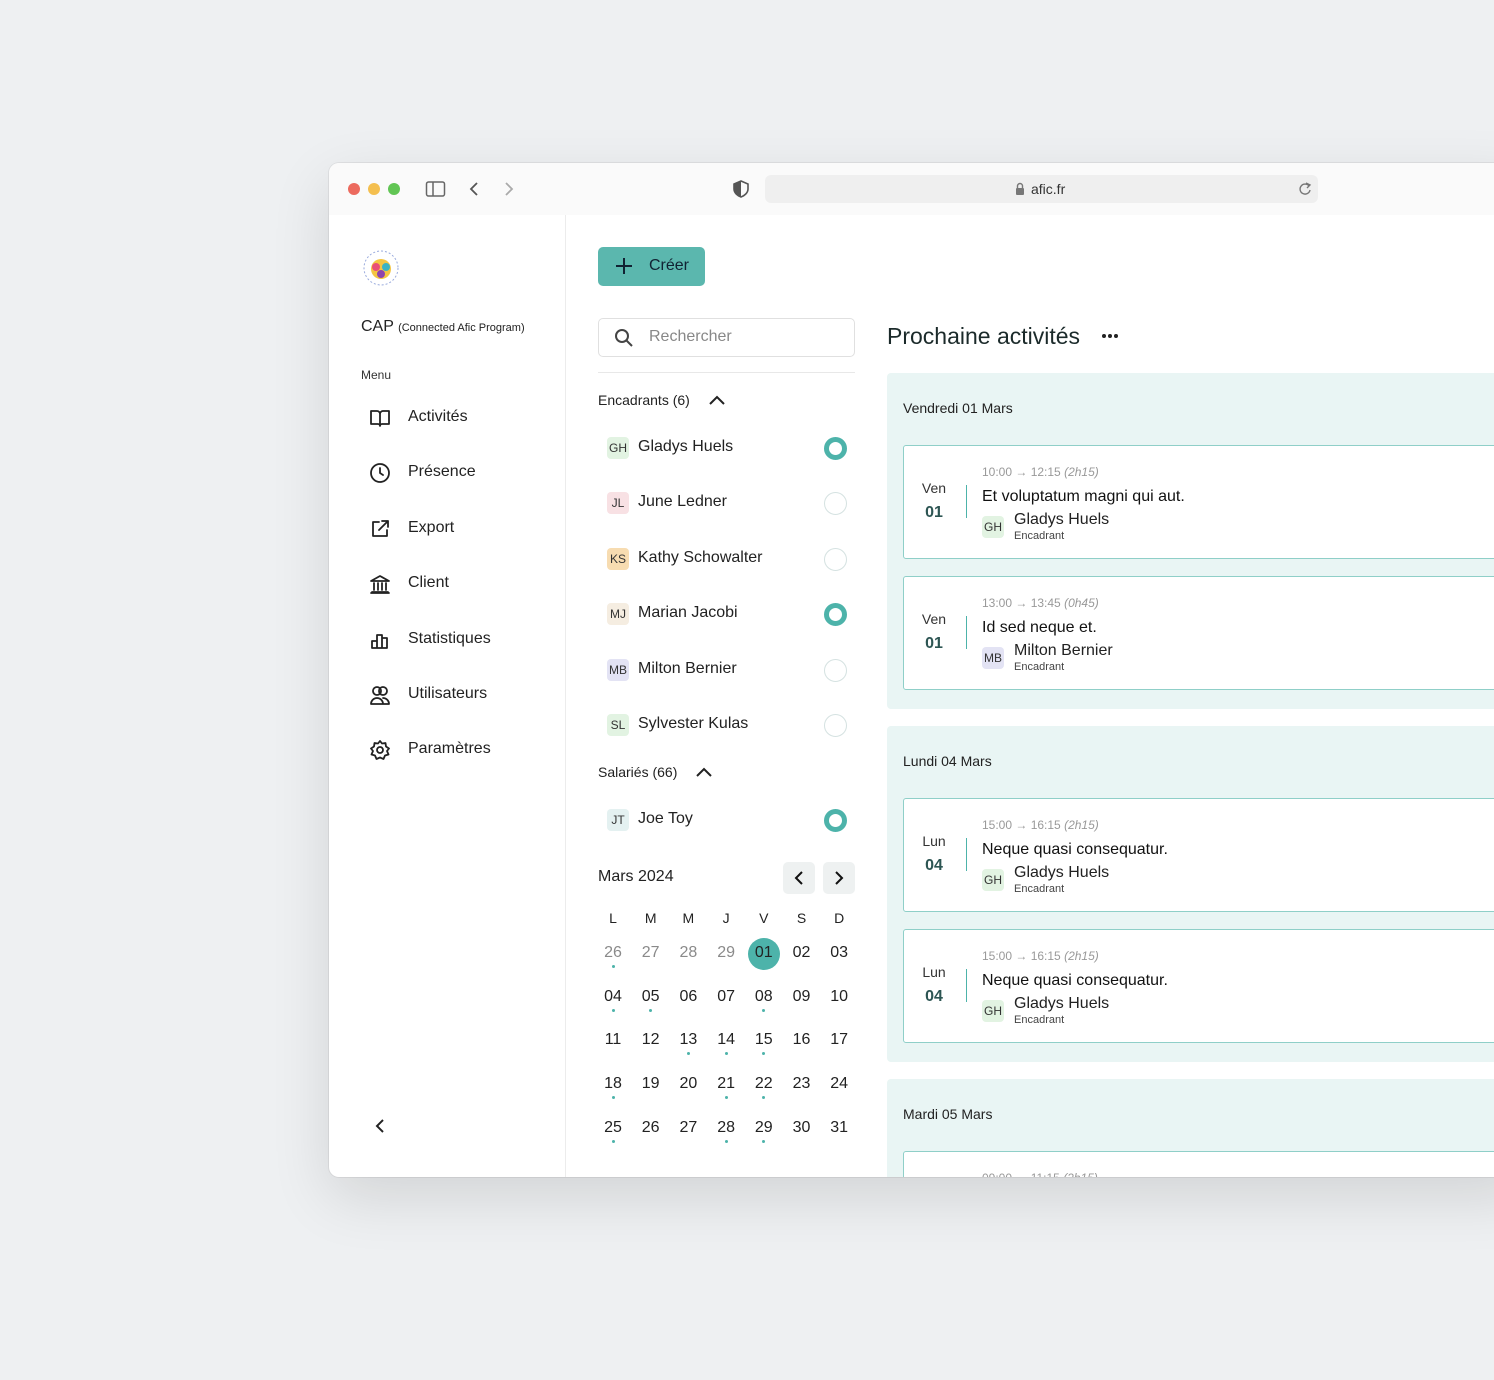  What do you see at coordinates (618, 725) in the screenshot?
I see `avatar-initials: SL` at bounding box center [618, 725].